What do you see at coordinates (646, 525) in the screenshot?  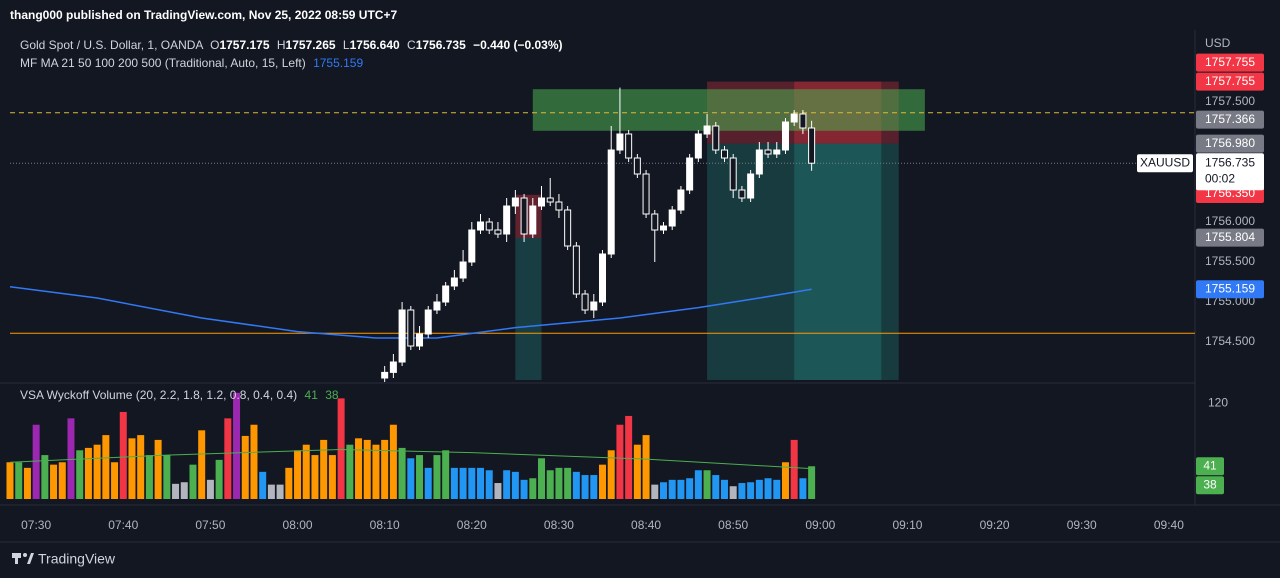 I see `x-tick-label: 08:40` at bounding box center [646, 525].